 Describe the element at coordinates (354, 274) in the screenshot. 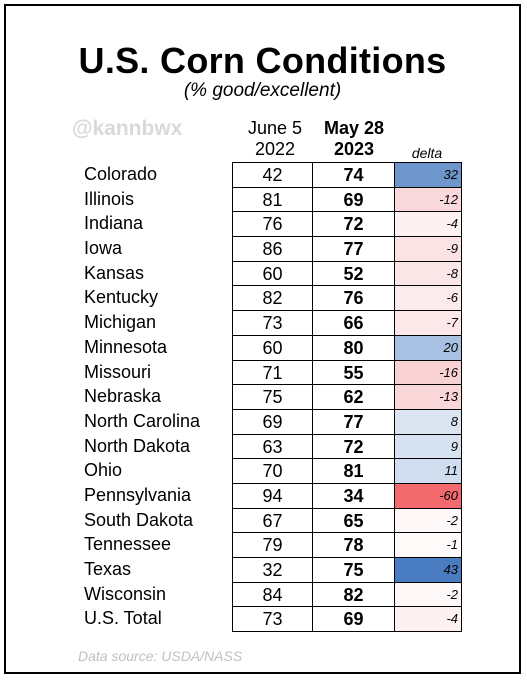

I see `cell-2023: 52` at that location.